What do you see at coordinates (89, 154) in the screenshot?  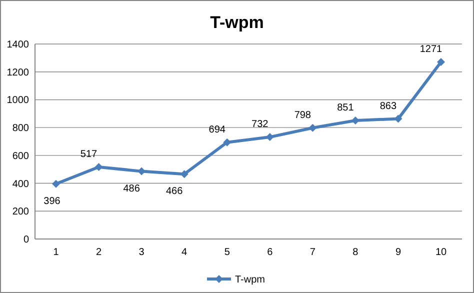 I see `data-label: 517` at bounding box center [89, 154].